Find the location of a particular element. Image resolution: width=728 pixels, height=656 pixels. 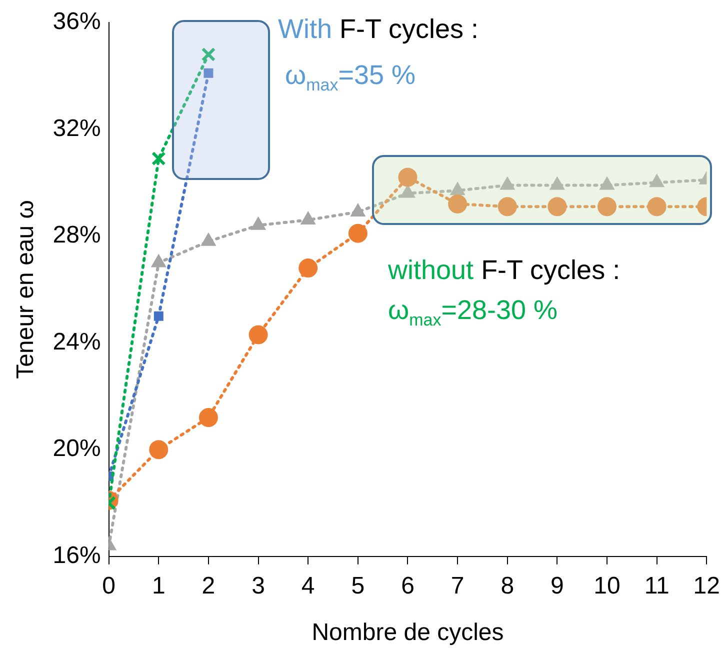

x-tick-label: 4 is located at coordinates (308, 586).